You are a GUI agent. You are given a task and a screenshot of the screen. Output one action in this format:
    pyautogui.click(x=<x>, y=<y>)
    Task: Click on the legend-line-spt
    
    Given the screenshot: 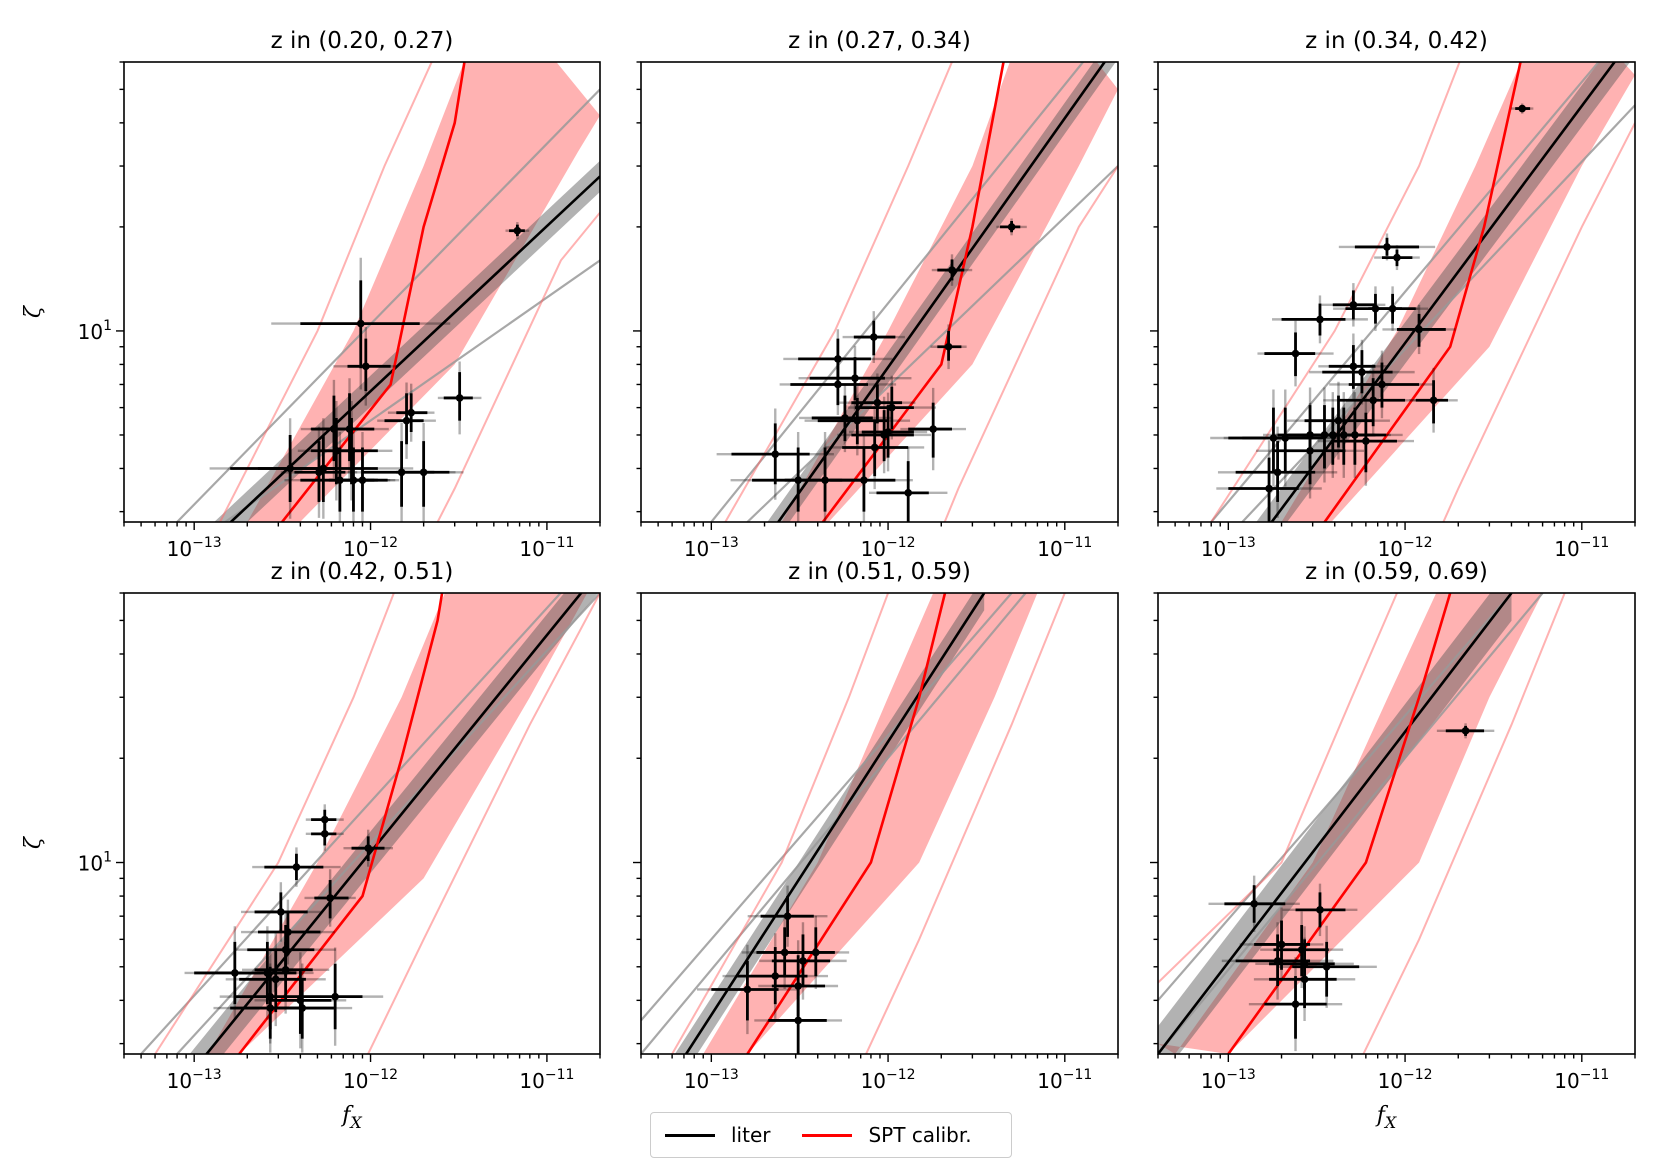 What is the action you would take?
    pyautogui.click(x=827, y=1135)
    